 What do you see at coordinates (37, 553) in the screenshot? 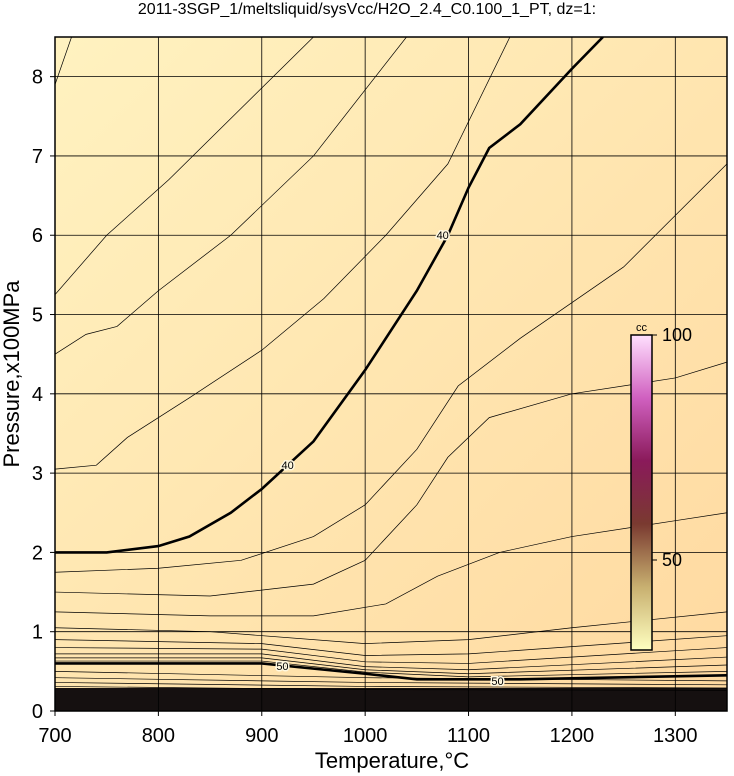
I see `y-tick-label: 2` at bounding box center [37, 553].